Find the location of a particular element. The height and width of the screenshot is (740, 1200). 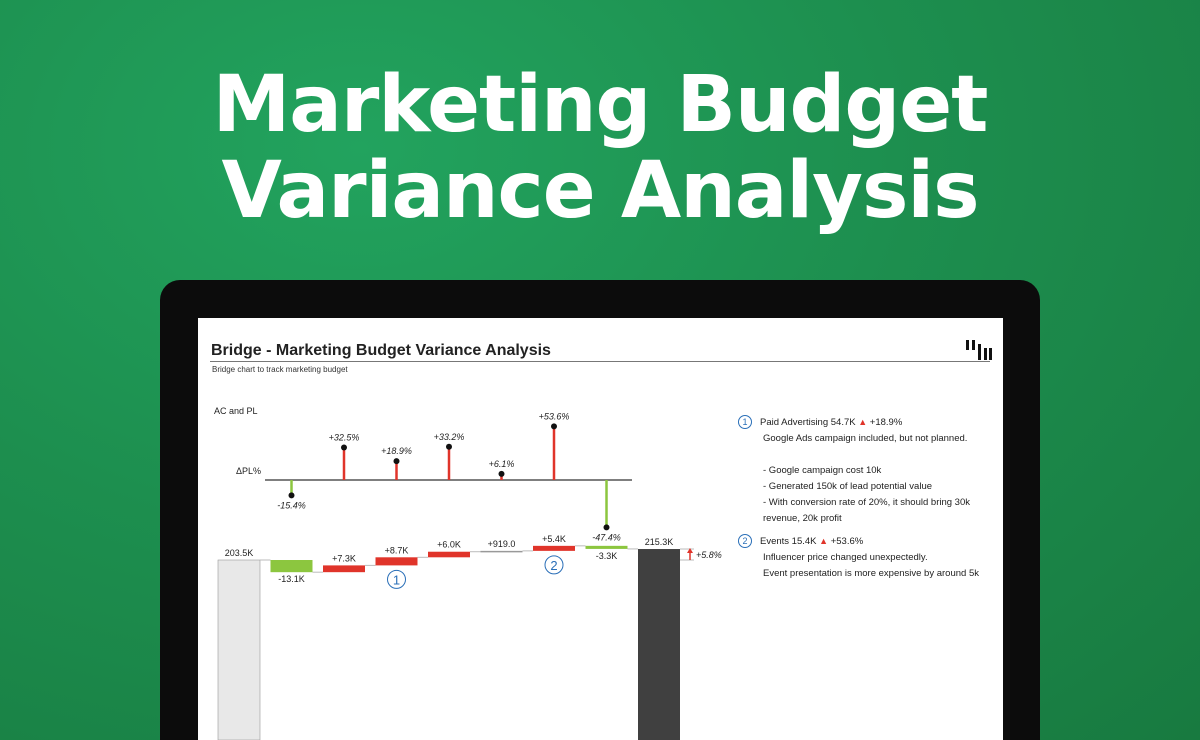

callout-number: 1 is located at coordinates (396, 579).